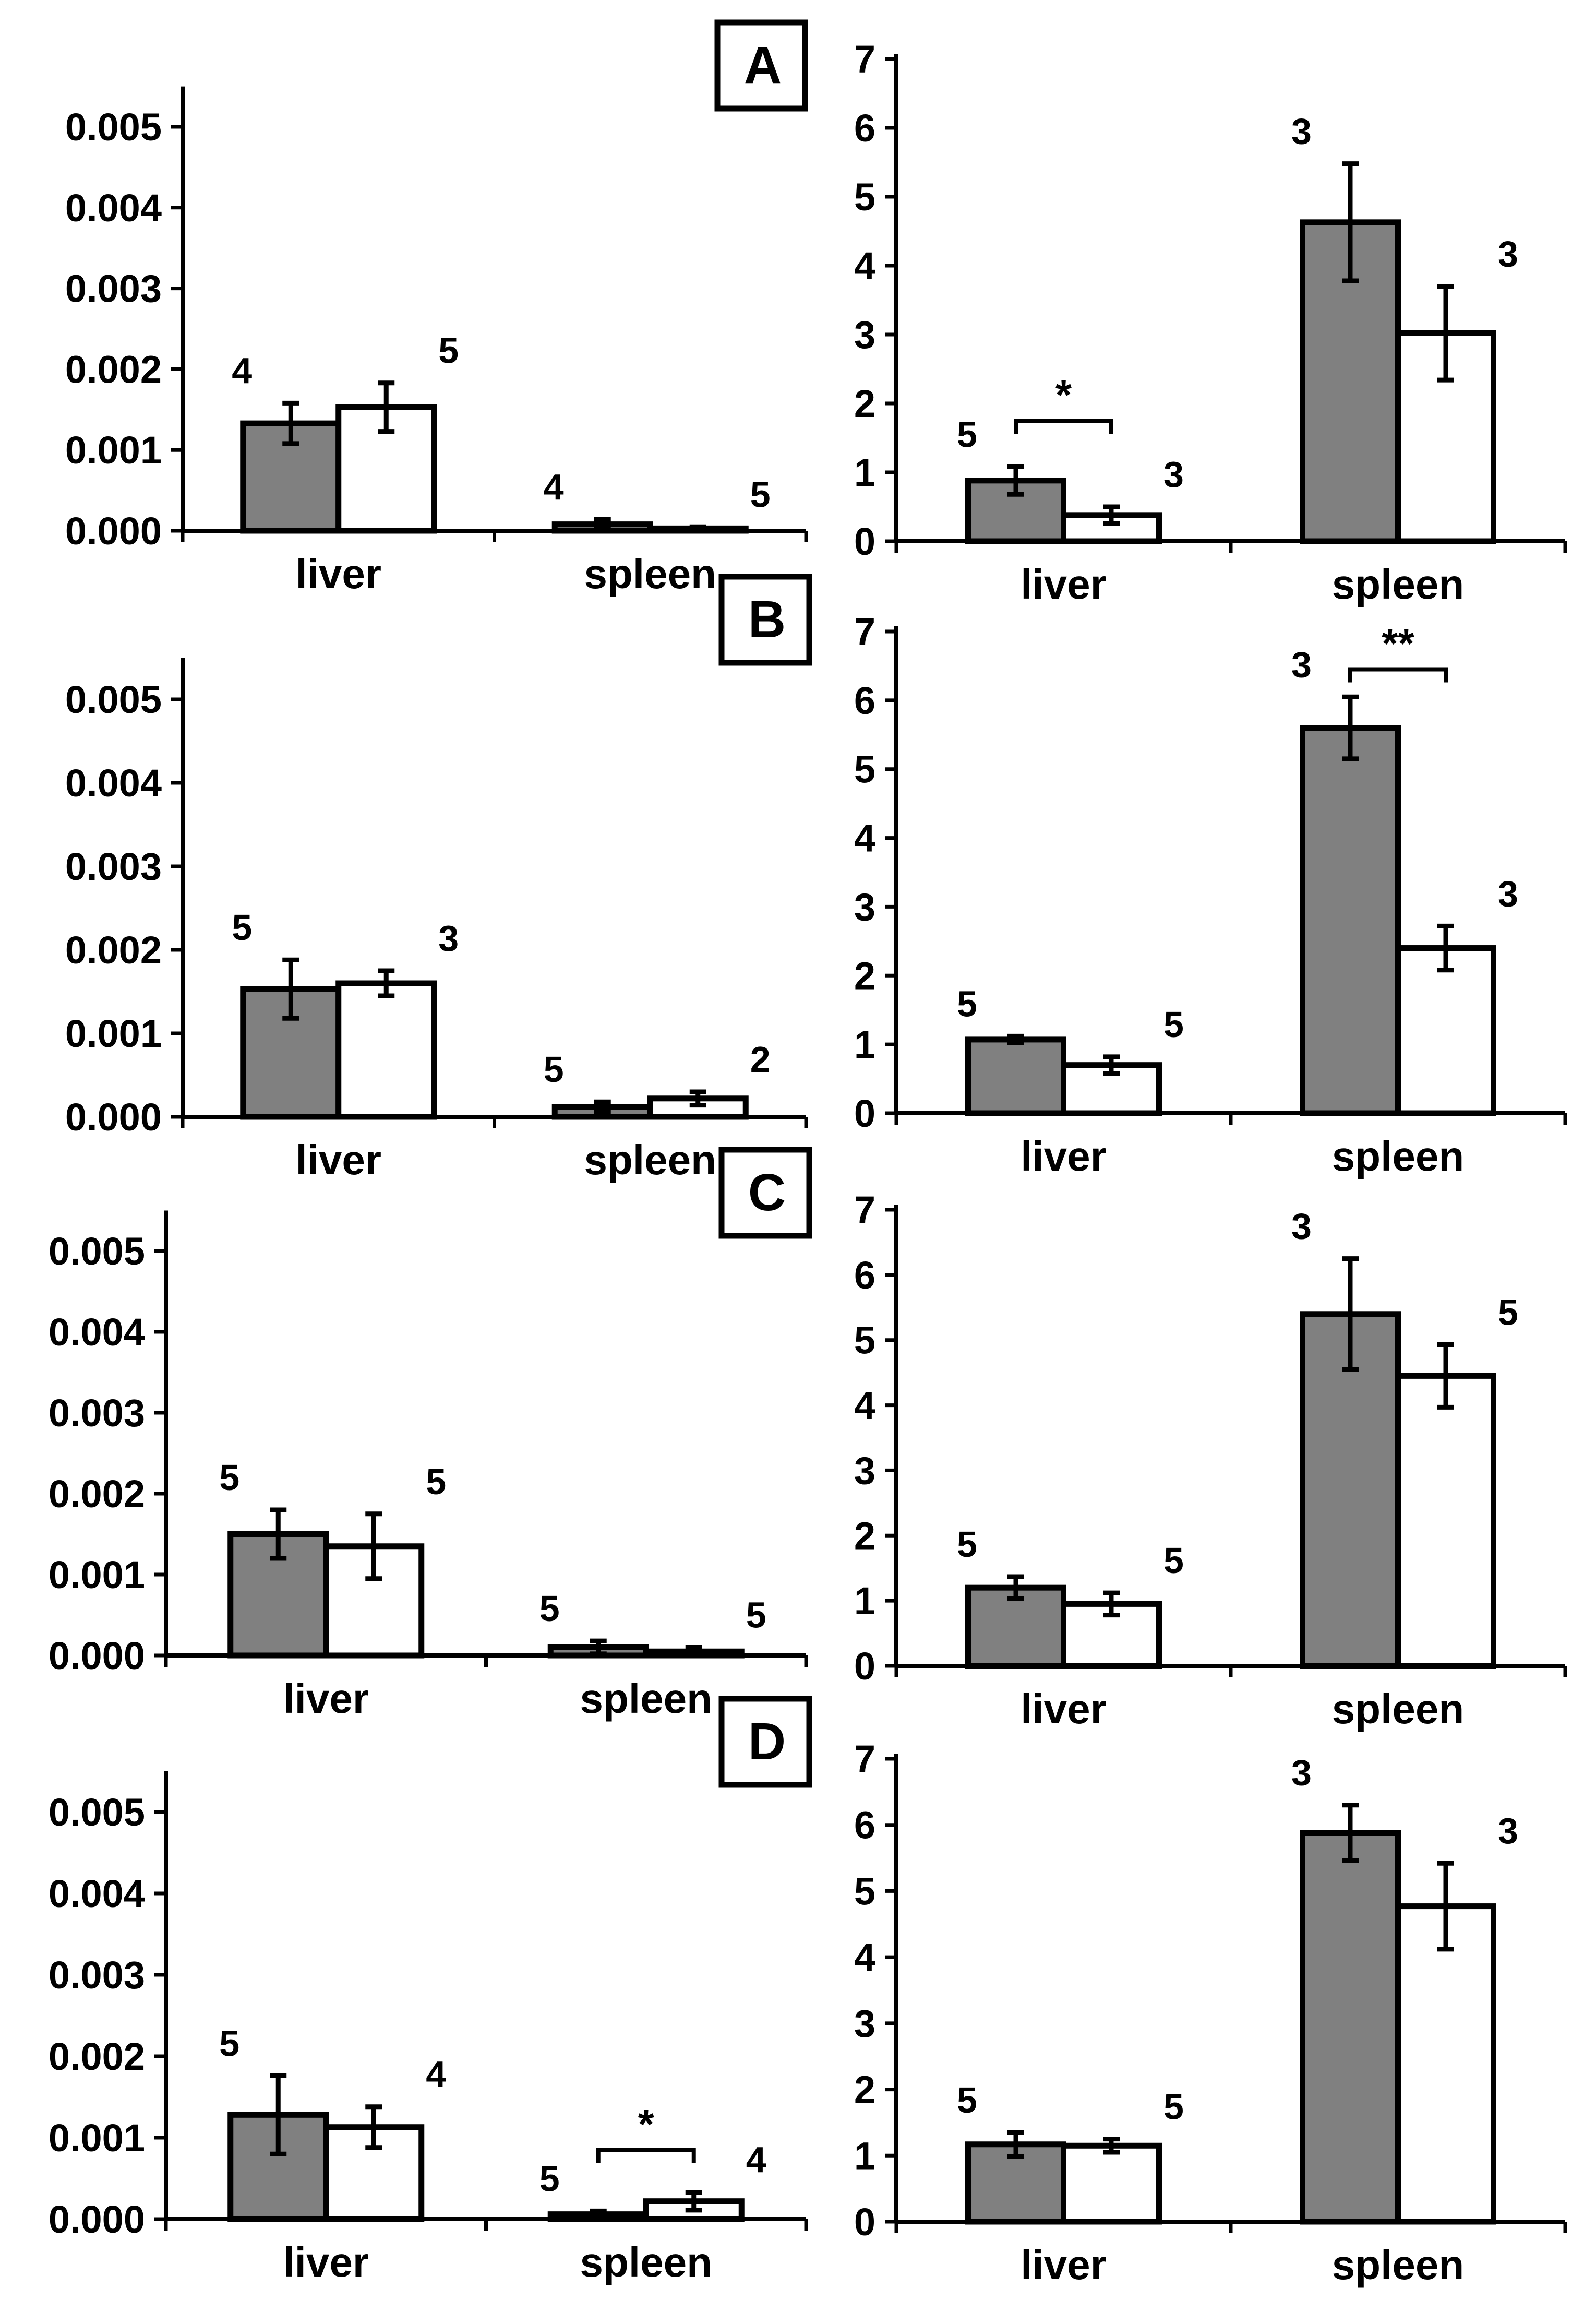 This screenshot has width=1596, height=2312. What do you see at coordinates (760, 1059) in the screenshot?
I see `n-label-white-spleen: 2` at bounding box center [760, 1059].